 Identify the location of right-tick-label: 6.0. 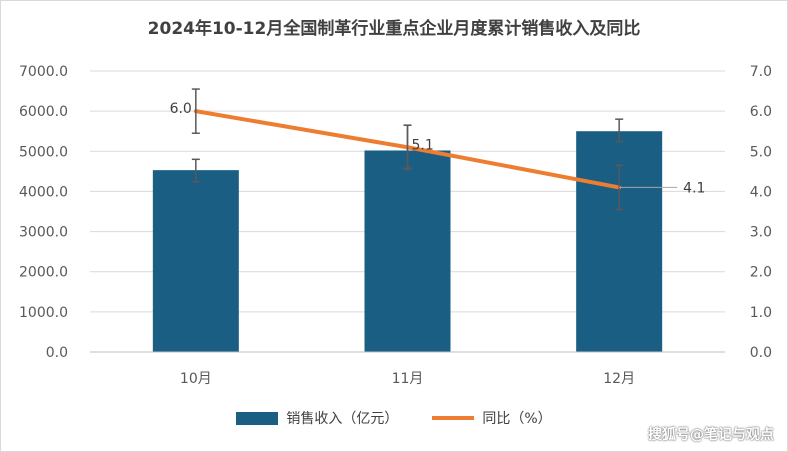
(761, 112).